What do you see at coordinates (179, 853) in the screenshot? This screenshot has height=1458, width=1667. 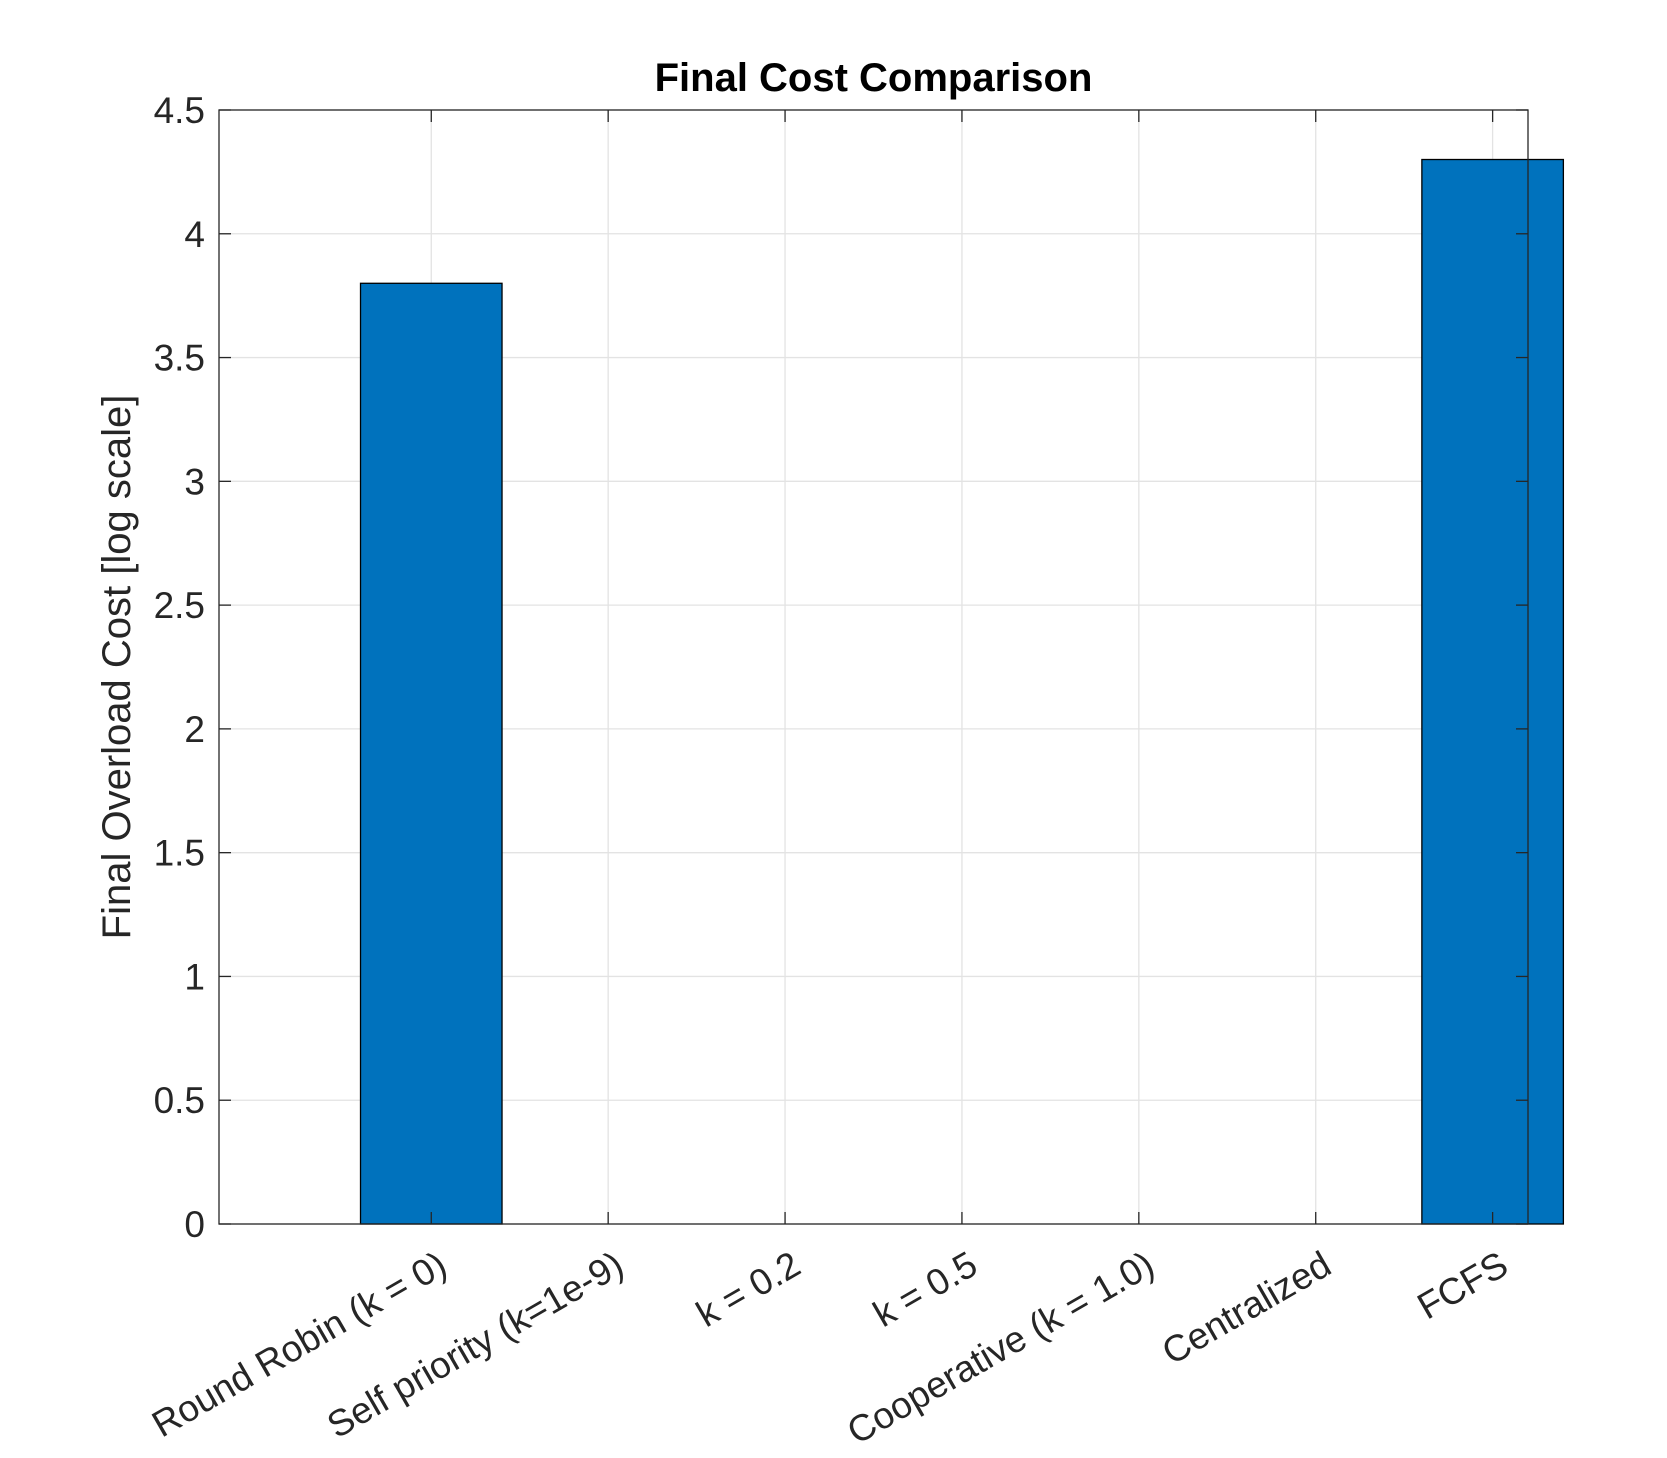 I see `y-tick-label-3: 1.5` at bounding box center [179, 853].